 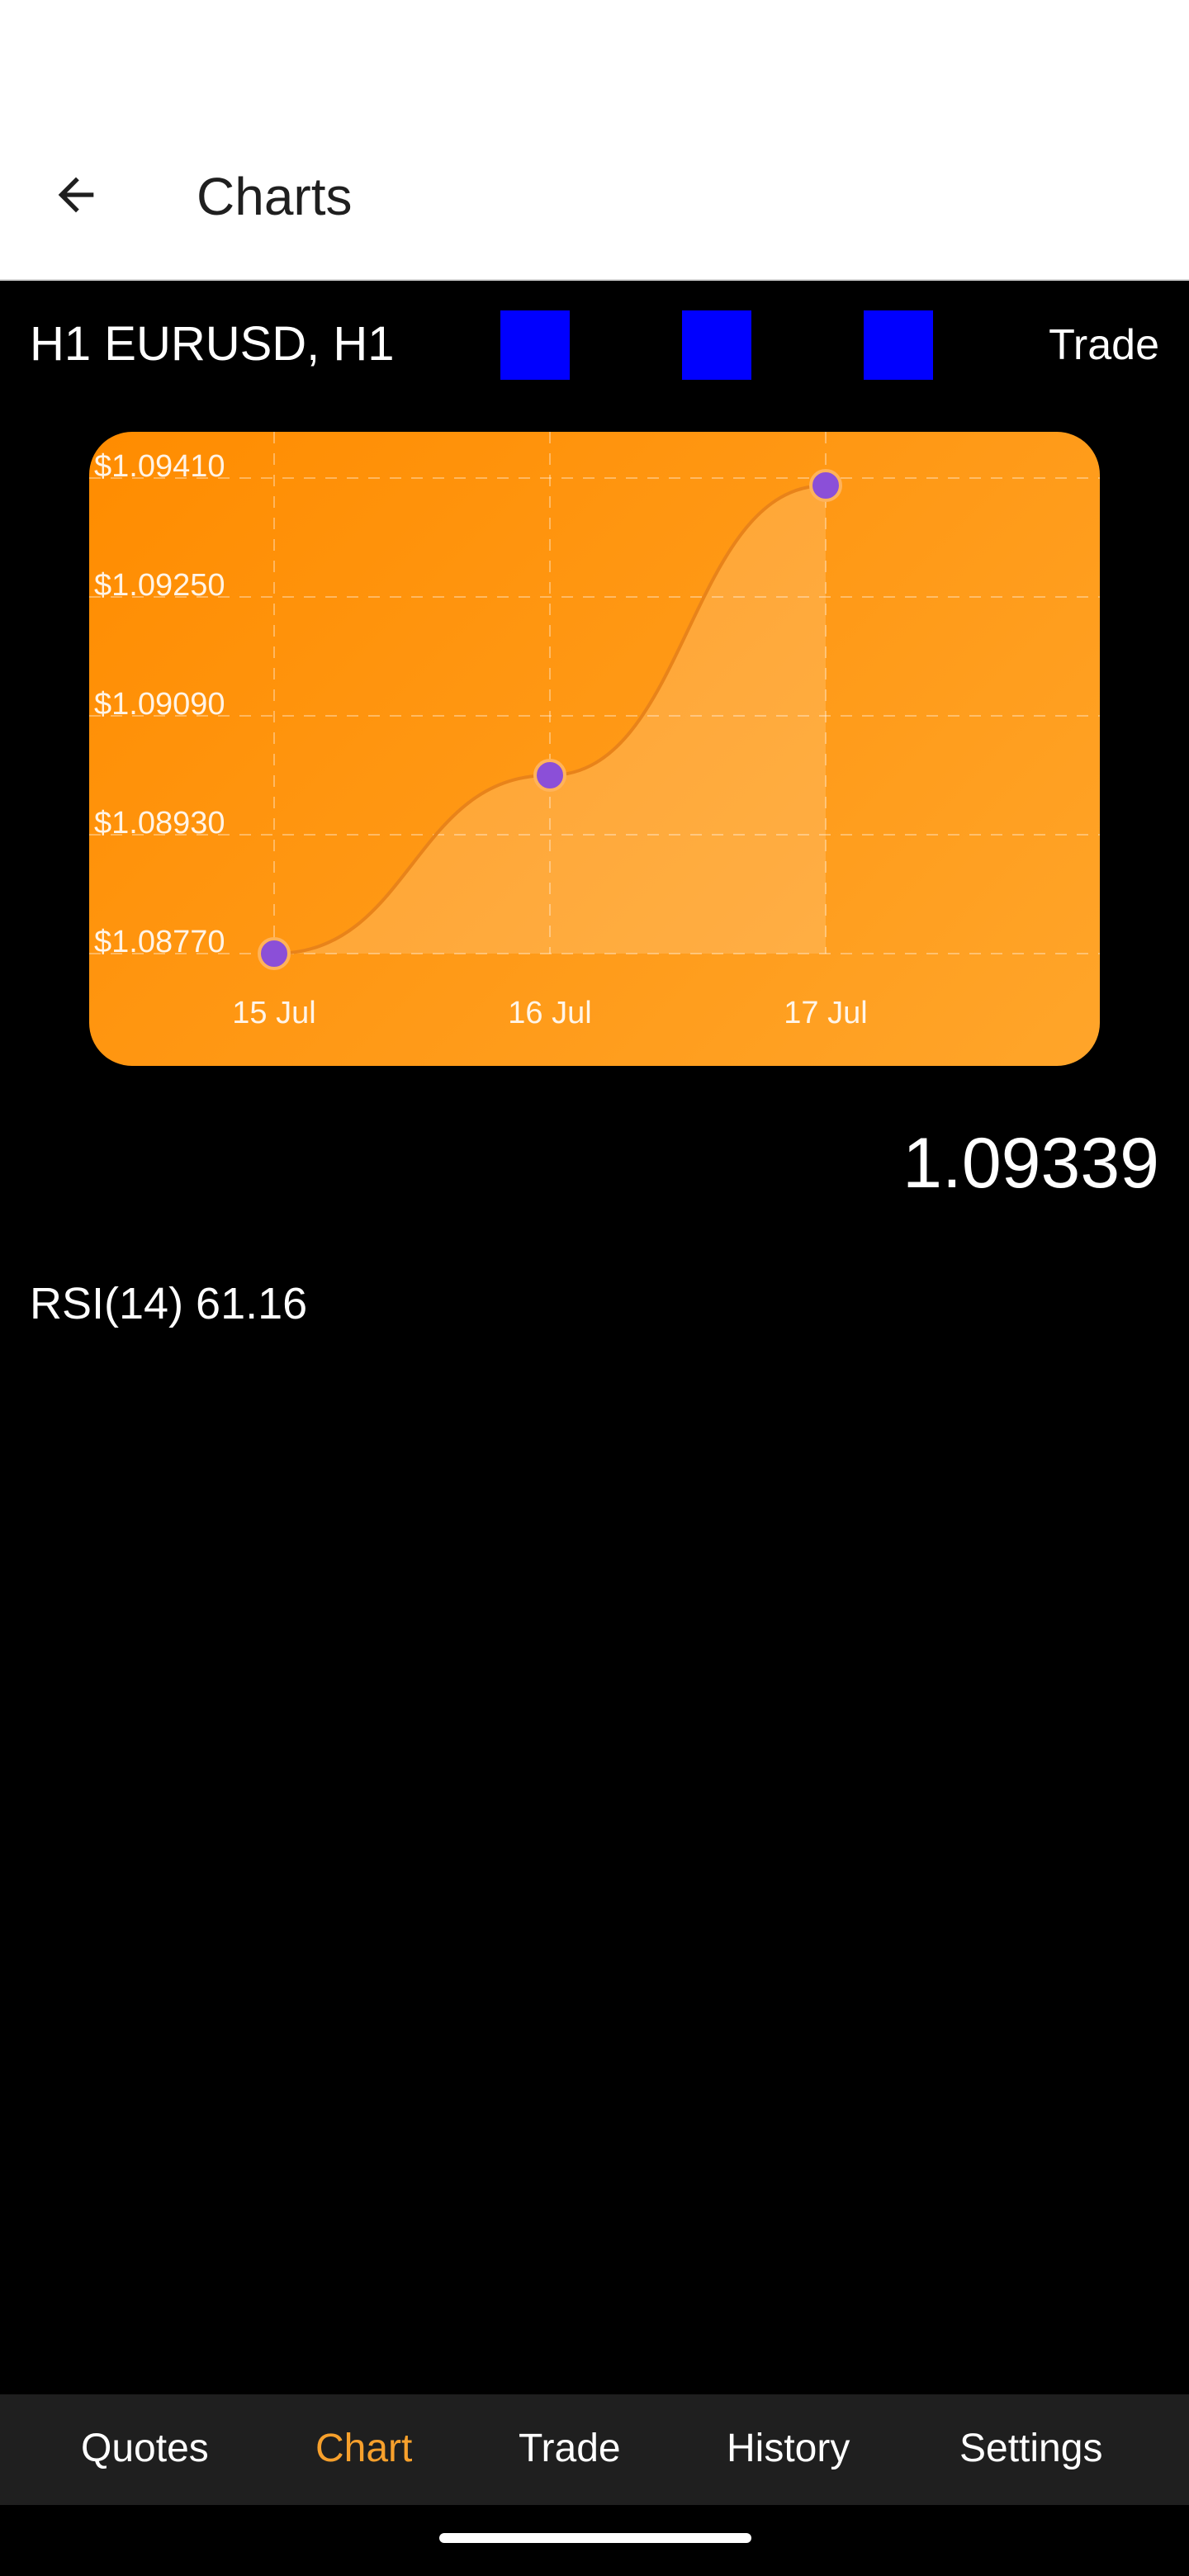 What do you see at coordinates (159, 704) in the screenshot?
I see `y-tick-label: $1.09090` at bounding box center [159, 704].